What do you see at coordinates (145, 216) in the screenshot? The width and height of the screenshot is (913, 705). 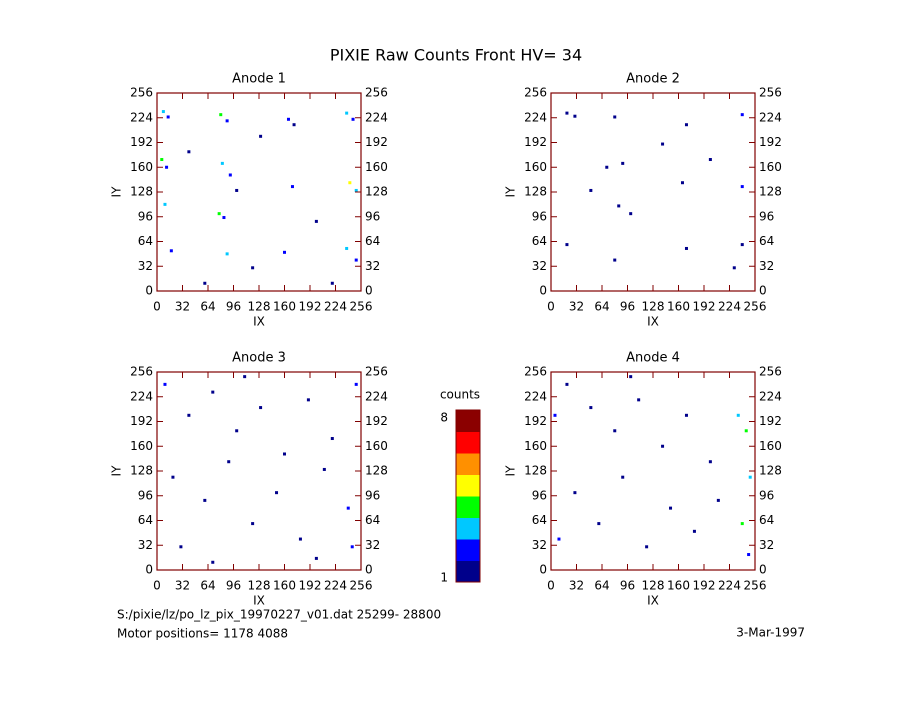 I see `y-tick-label: 96` at bounding box center [145, 216].